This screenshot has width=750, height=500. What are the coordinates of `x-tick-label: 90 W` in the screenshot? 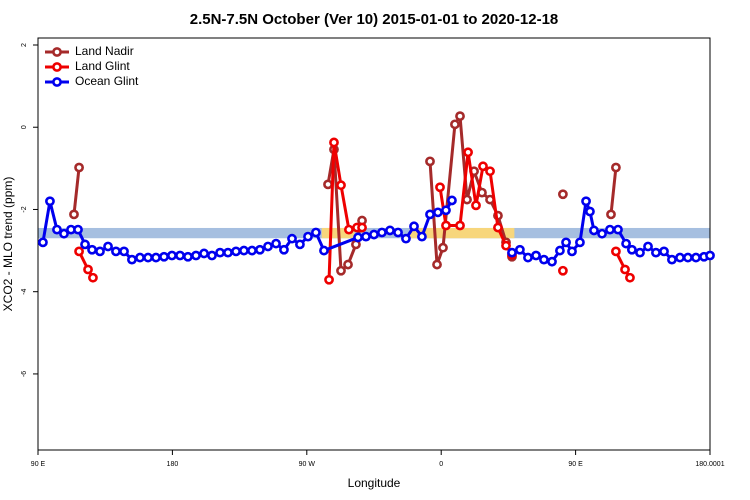 It's located at (307, 464).